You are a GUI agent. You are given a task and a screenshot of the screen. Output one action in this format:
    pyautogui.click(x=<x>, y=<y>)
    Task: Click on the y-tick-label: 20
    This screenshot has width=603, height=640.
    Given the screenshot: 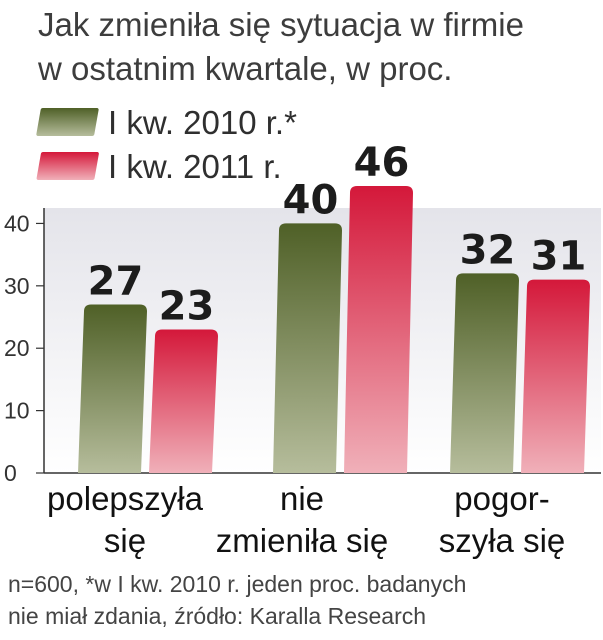 What is the action you would take?
    pyautogui.click(x=17, y=348)
    